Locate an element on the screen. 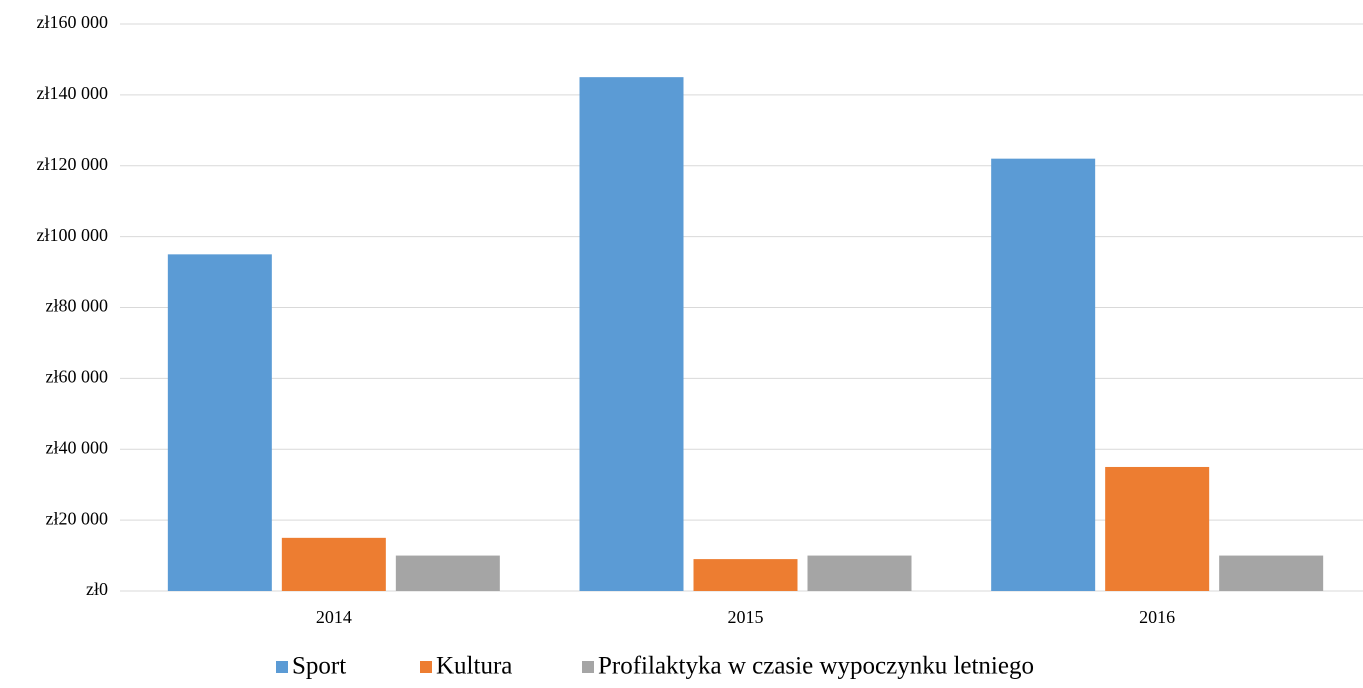 The height and width of the screenshot is (688, 1363). y-tick-label: zł40 000 is located at coordinates (77, 447).